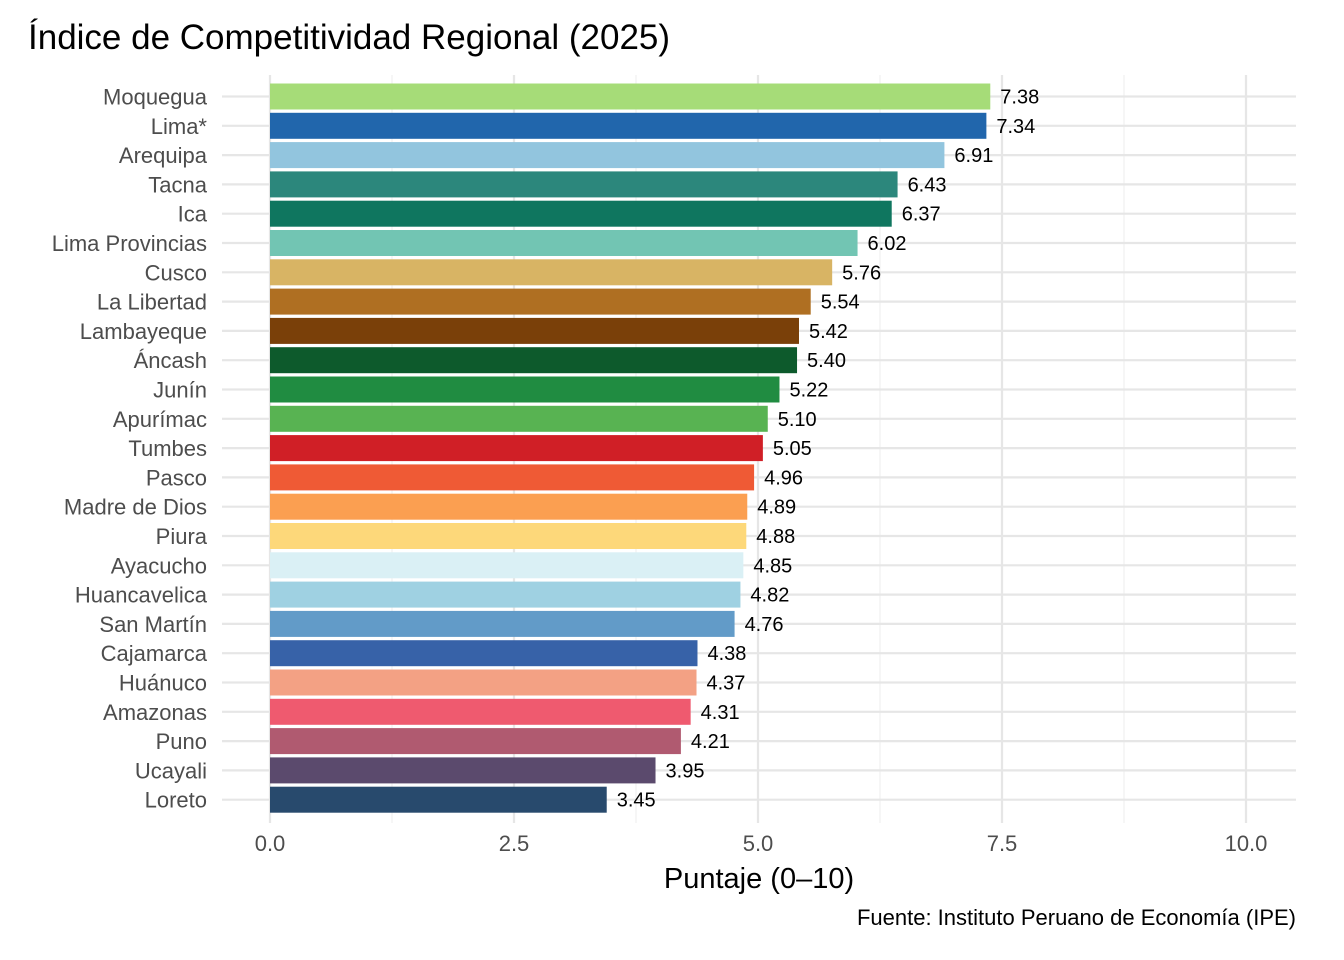  What do you see at coordinates (826, 361) in the screenshot?
I see `data-label: 5.40` at bounding box center [826, 361].